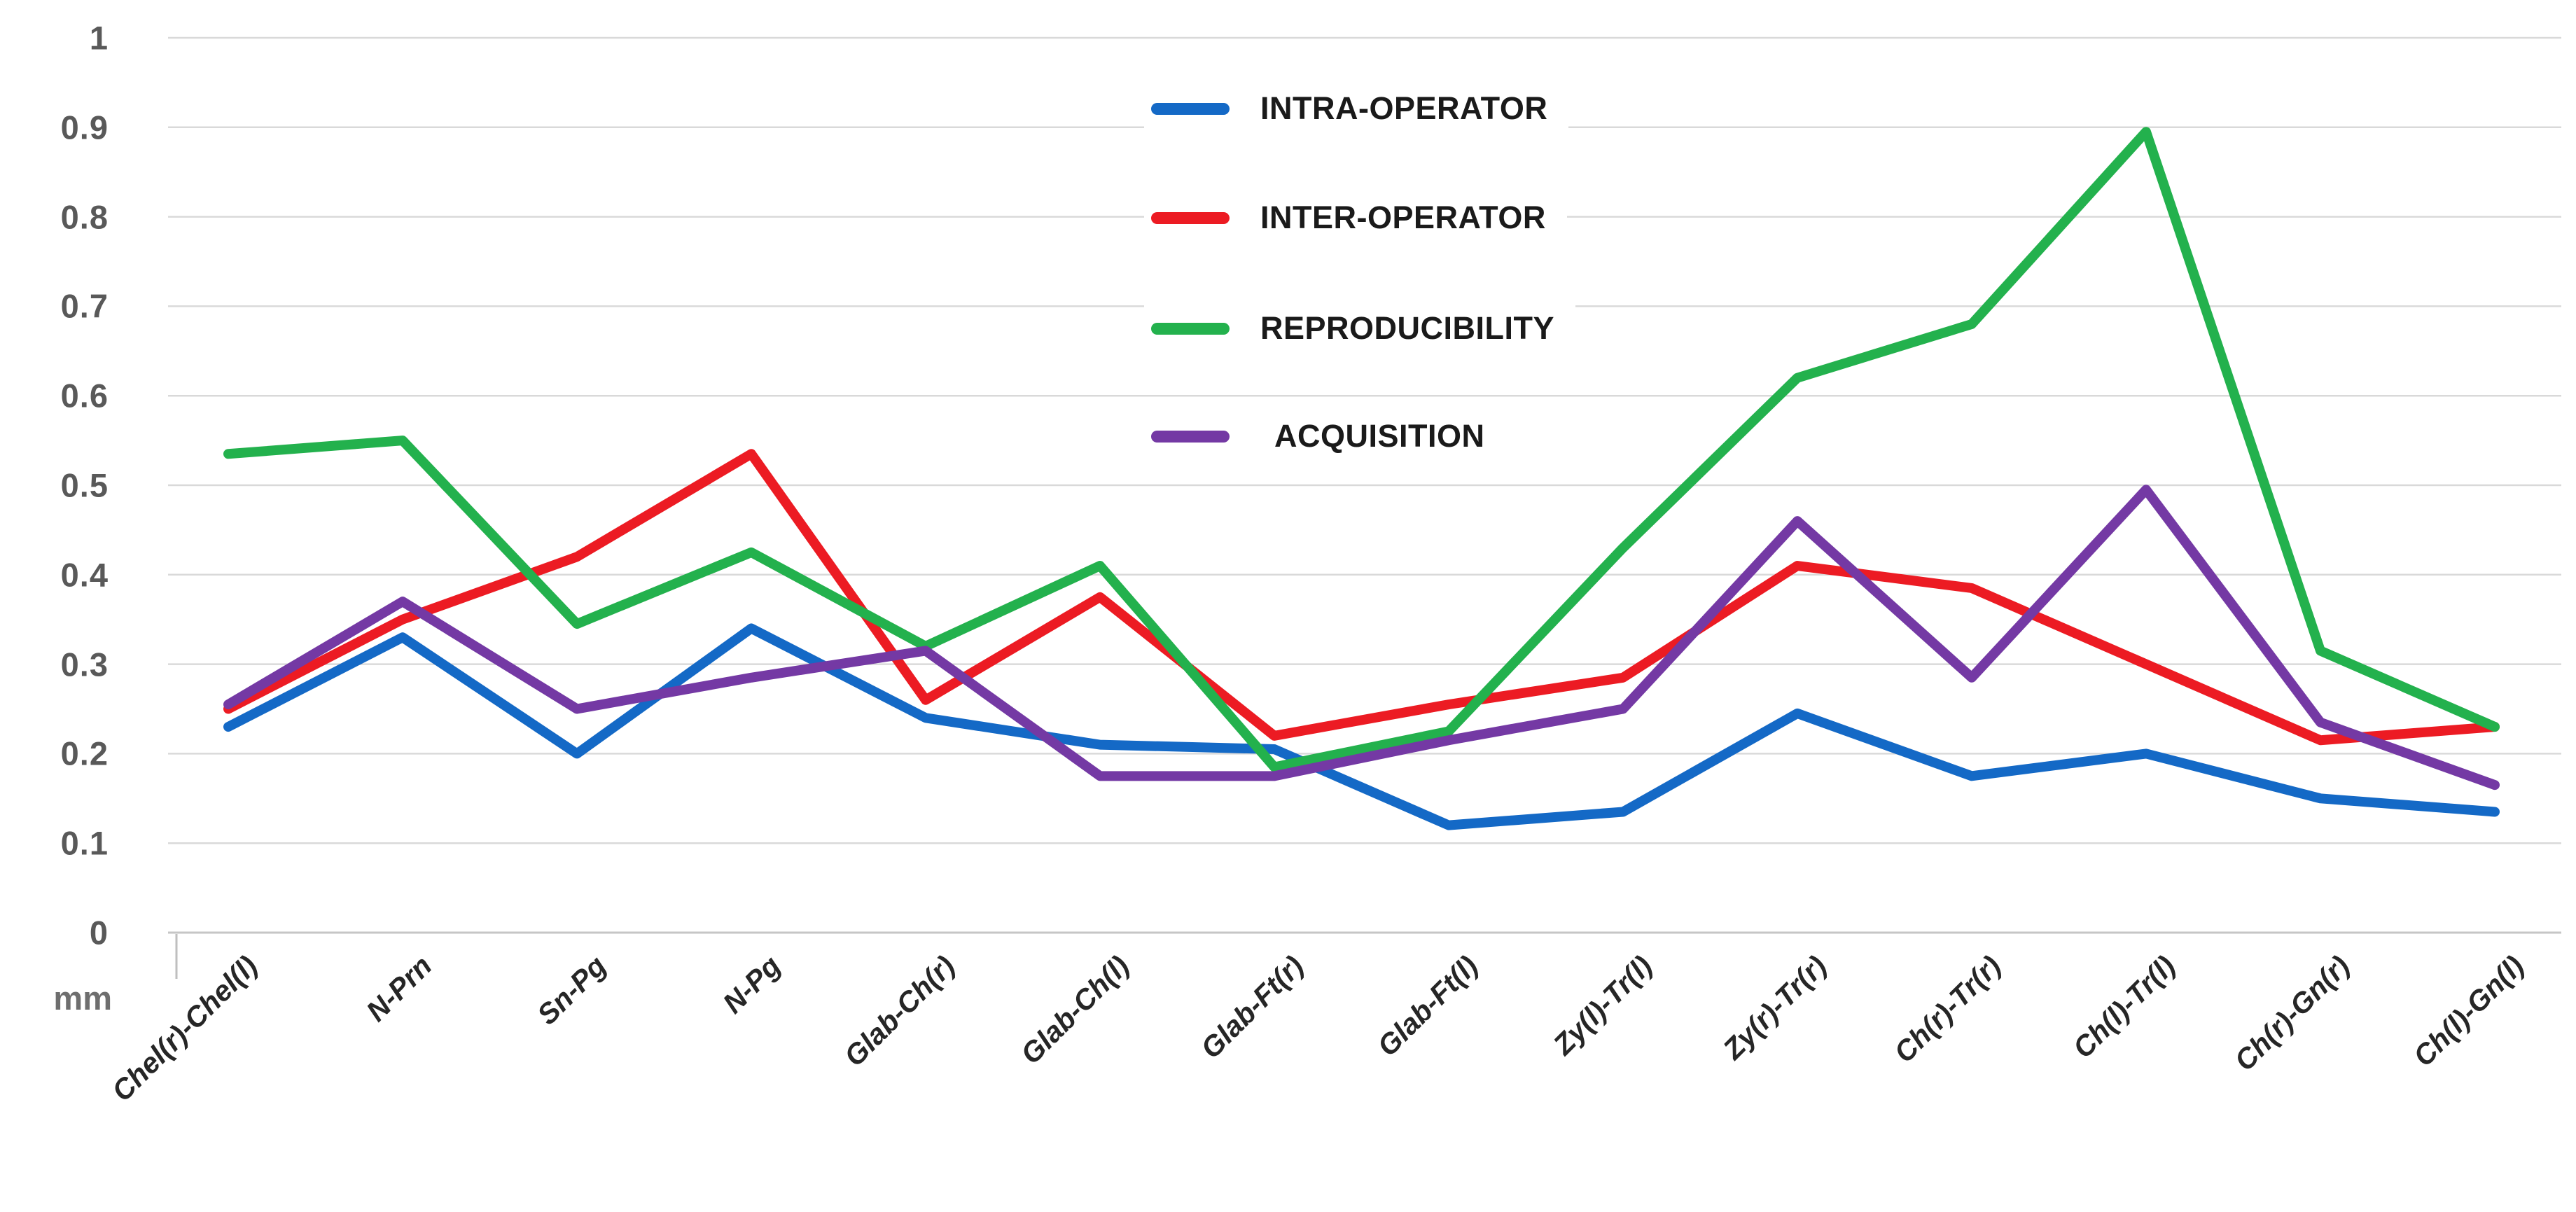 The height and width of the screenshot is (1212, 2576). Describe the element at coordinates (82, 998) in the screenshot. I see `y-axis-unit-label: mm` at that location.